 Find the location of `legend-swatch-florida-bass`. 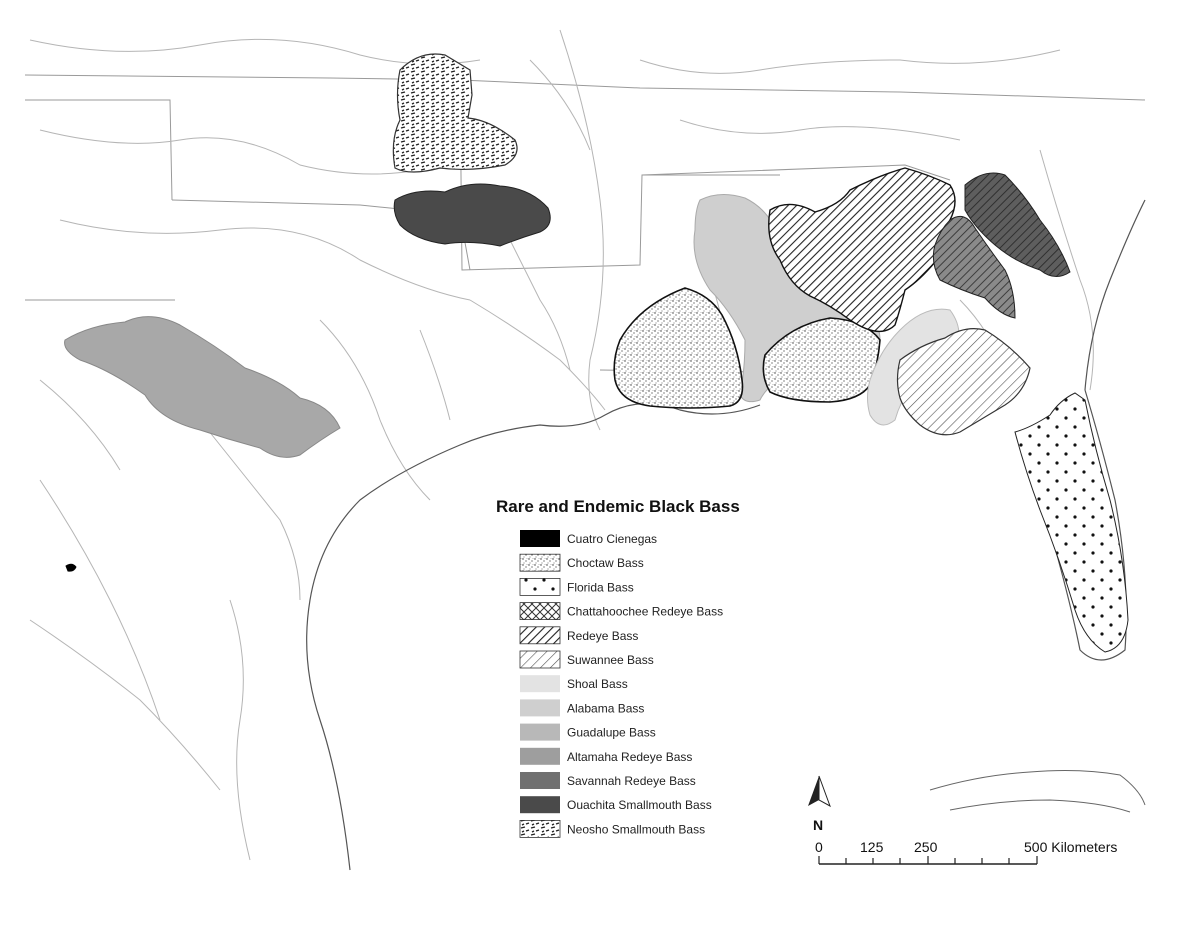

legend-swatch-florida-bass is located at coordinates (540, 587).